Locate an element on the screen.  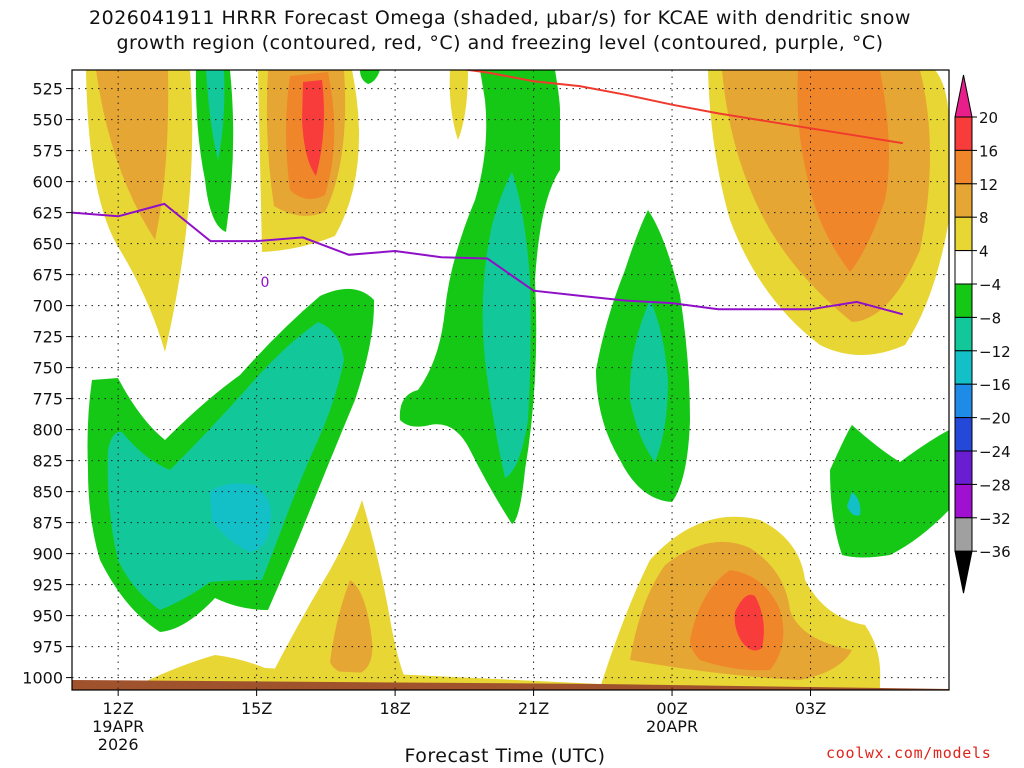
y-tick-label: 800 is located at coordinates (47, 430).